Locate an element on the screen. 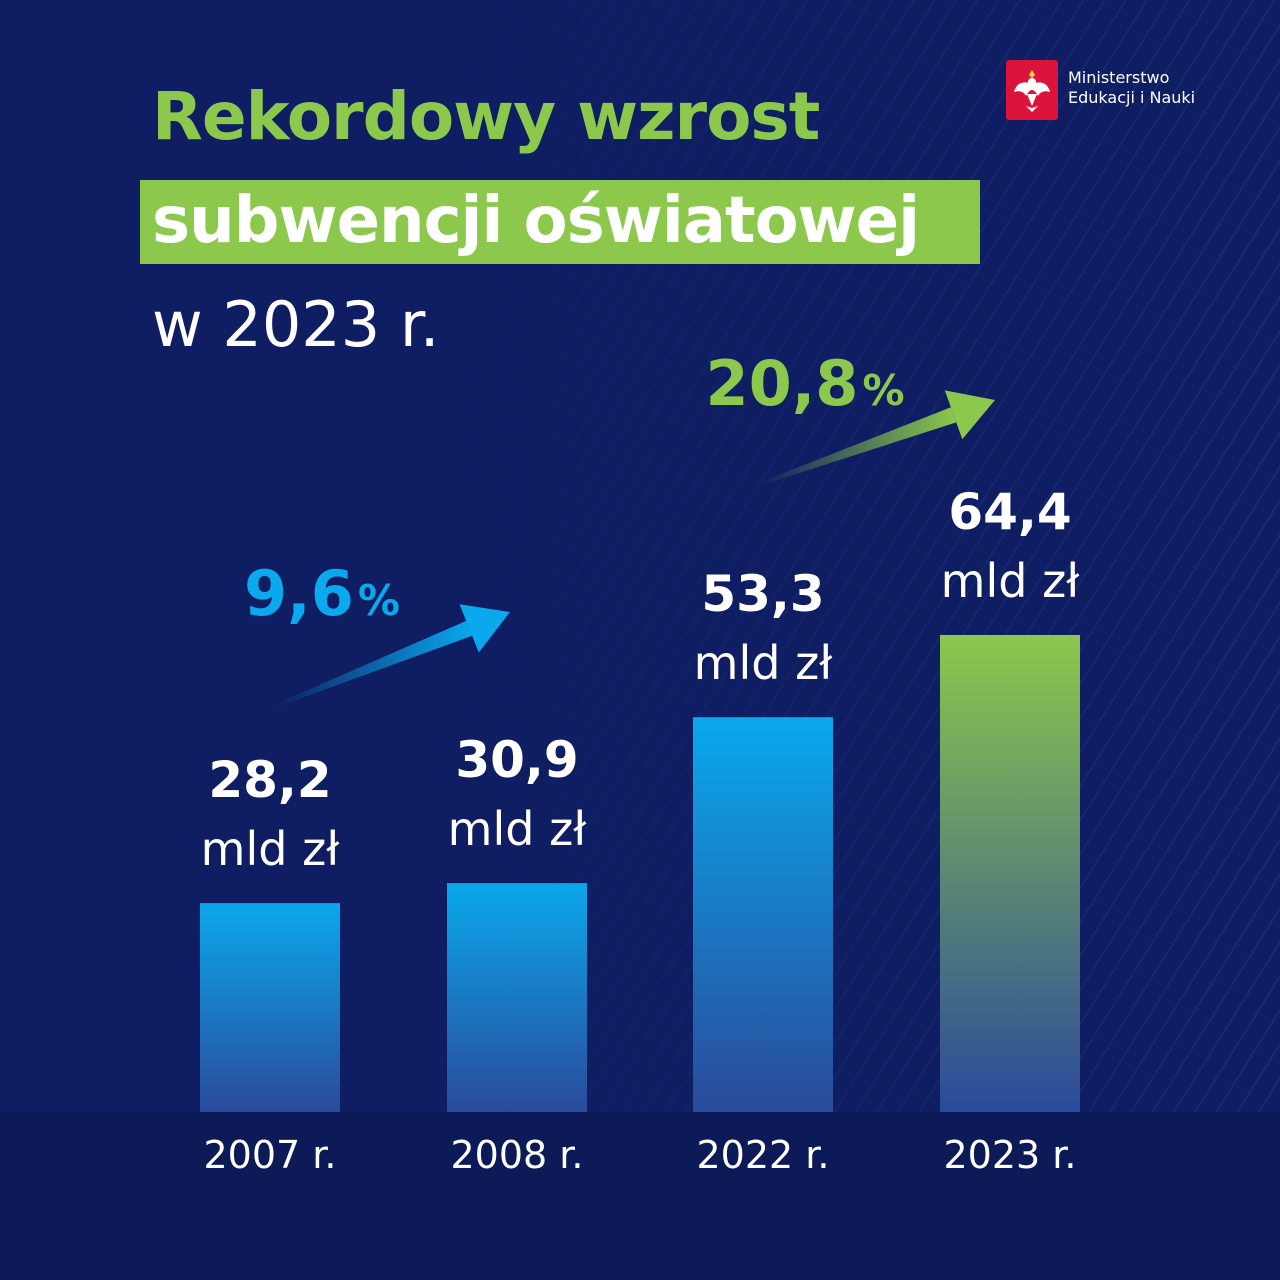  unit-label-4: mld zł is located at coordinates (1011, 581).